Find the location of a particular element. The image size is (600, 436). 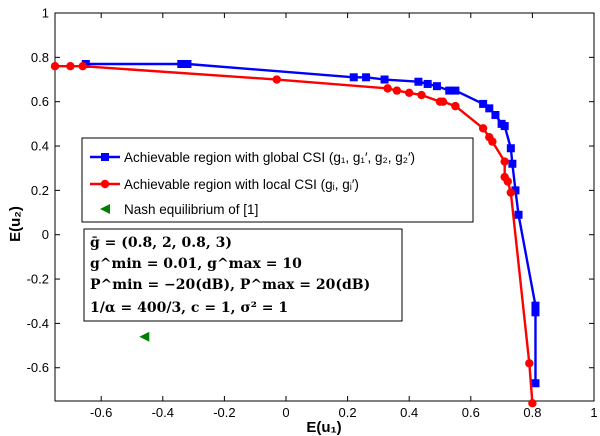

y-tick-label: 0.8 is located at coordinates (40, 57).